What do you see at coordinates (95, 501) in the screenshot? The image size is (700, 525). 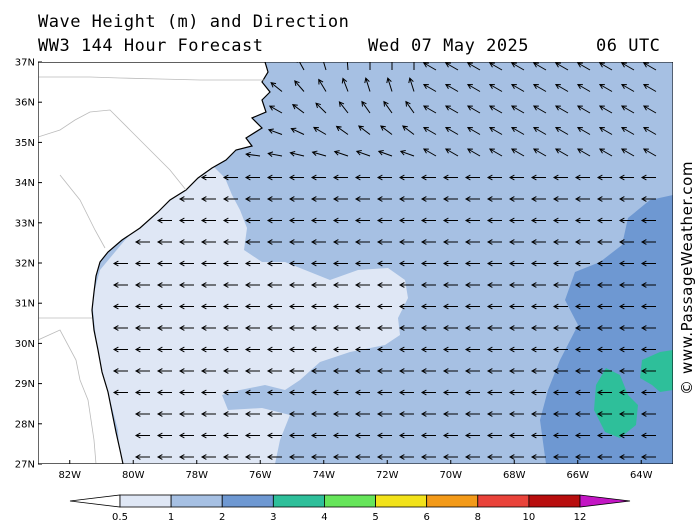 I see `legend-below-arrow` at bounding box center [95, 501].